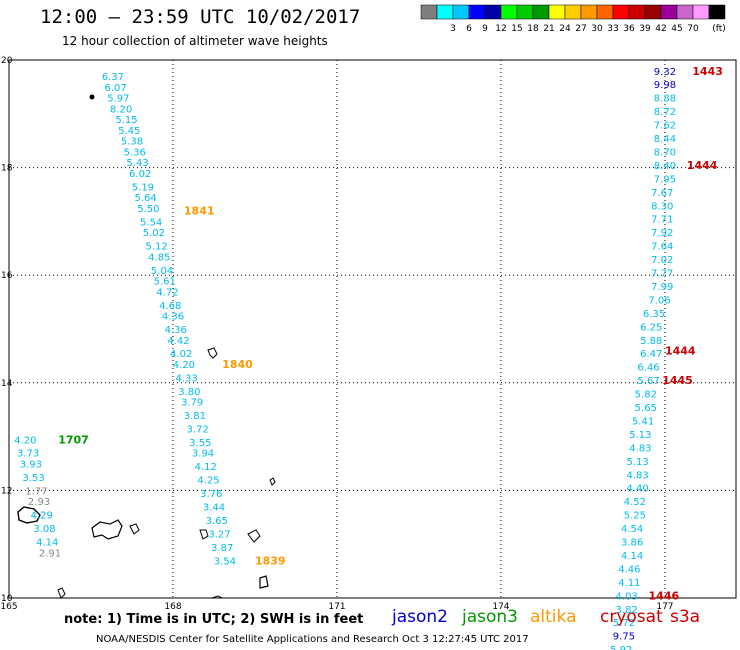 Image resolution: width=740 pixels, height=650 pixels. Describe the element at coordinates (211, 494) in the screenshot. I see `wave-height-value: 3.76` at that location.